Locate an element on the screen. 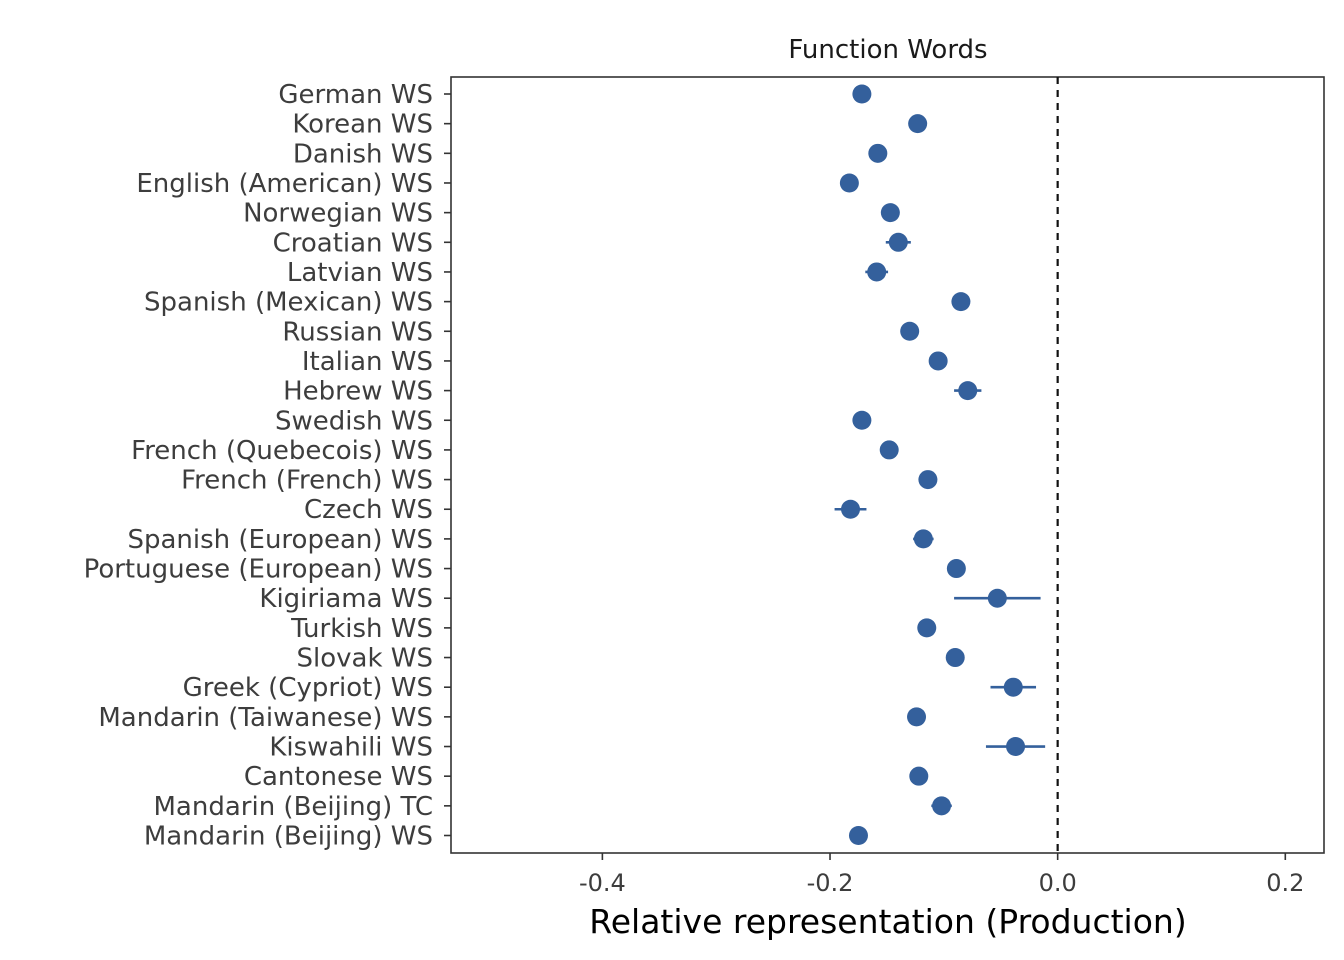 This screenshot has width=1344, height=960. y-tick-label: Czech WS is located at coordinates (368, 510).